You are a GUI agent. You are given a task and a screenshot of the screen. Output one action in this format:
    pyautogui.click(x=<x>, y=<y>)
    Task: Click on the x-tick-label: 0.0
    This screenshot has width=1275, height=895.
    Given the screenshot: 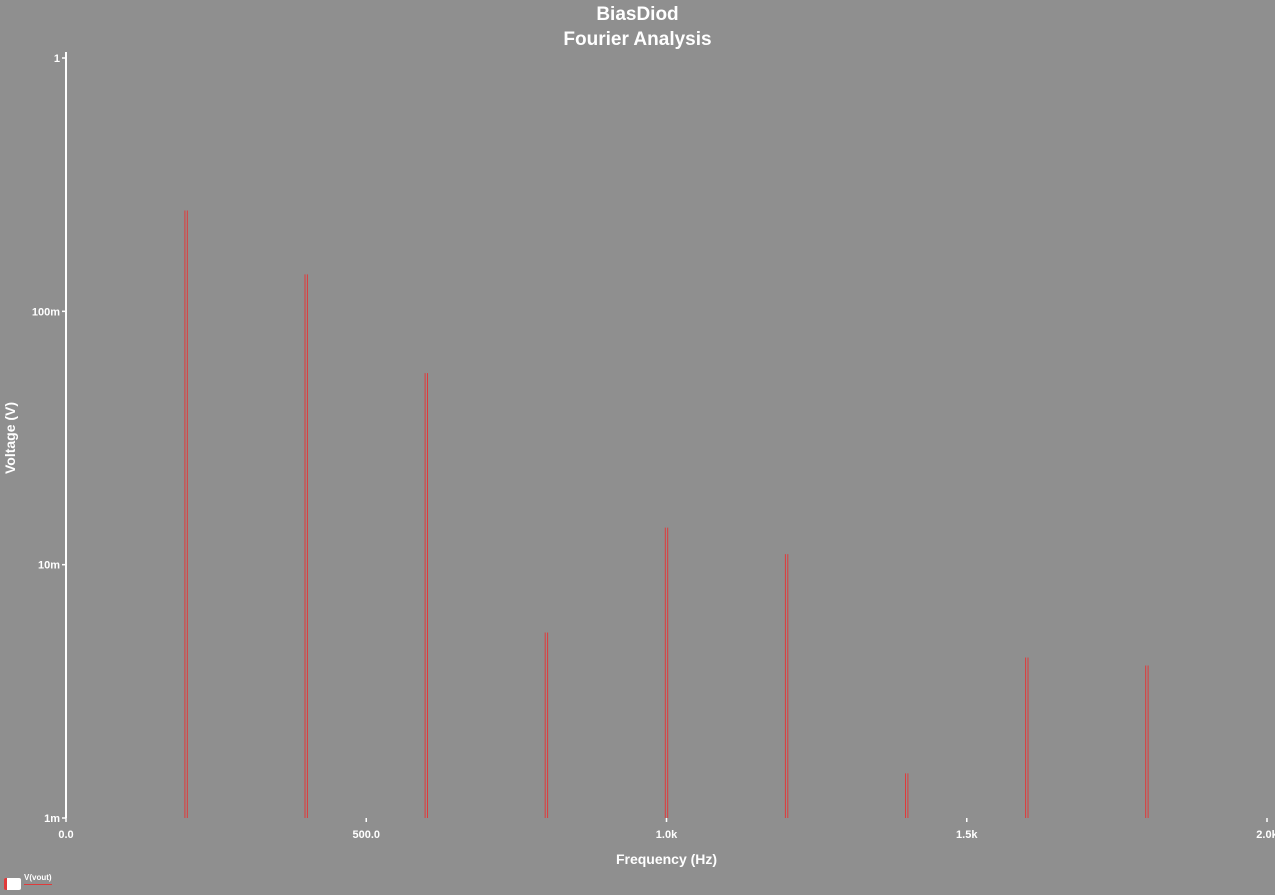 What is the action you would take?
    pyautogui.click(x=65, y=835)
    